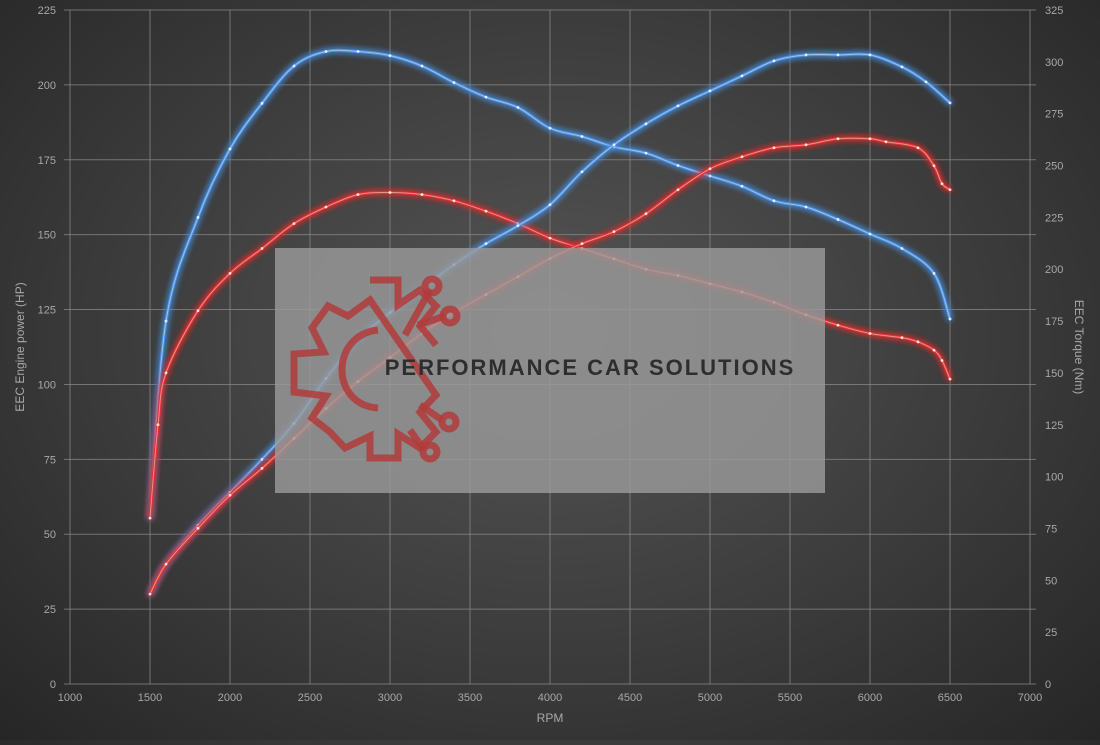  Describe the element at coordinates (1051, 529) in the screenshot. I see `y2-tick-label: 75` at that location.